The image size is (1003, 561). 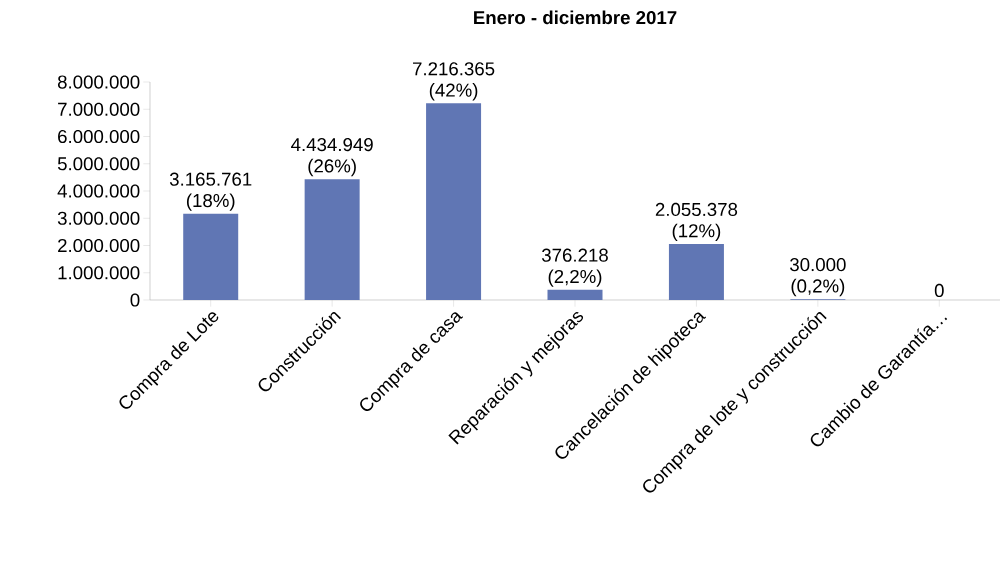 What do you see at coordinates (696, 222) in the screenshot?
I see `data-label: 2.055.378 (12%)` at bounding box center [696, 222].